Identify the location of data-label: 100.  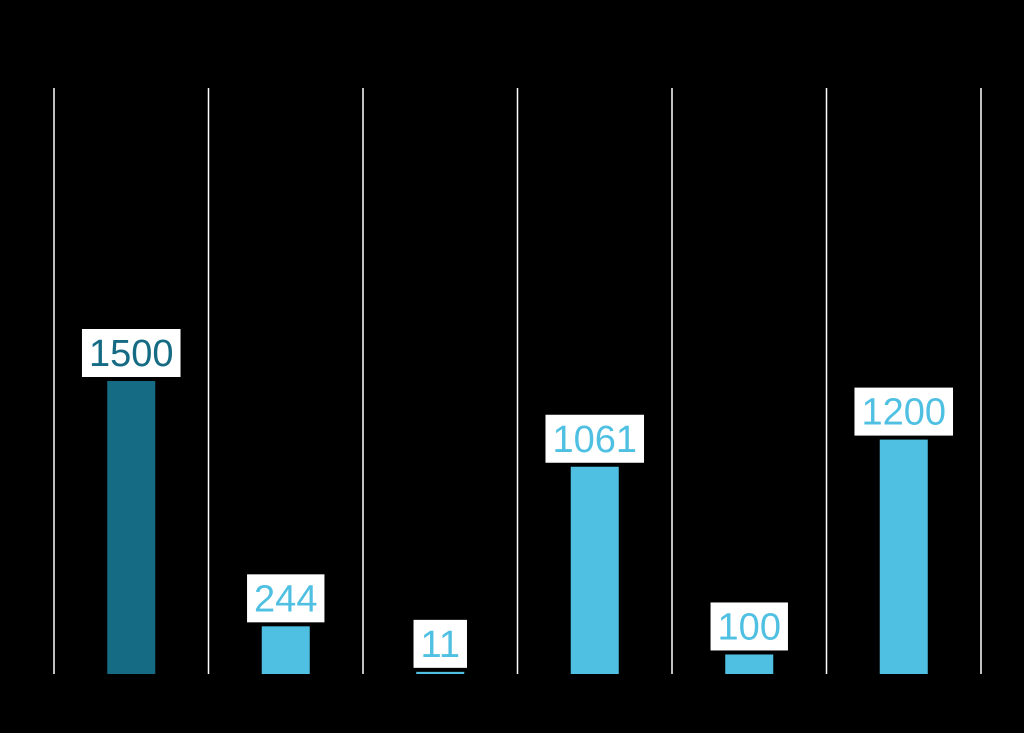
(749, 627).